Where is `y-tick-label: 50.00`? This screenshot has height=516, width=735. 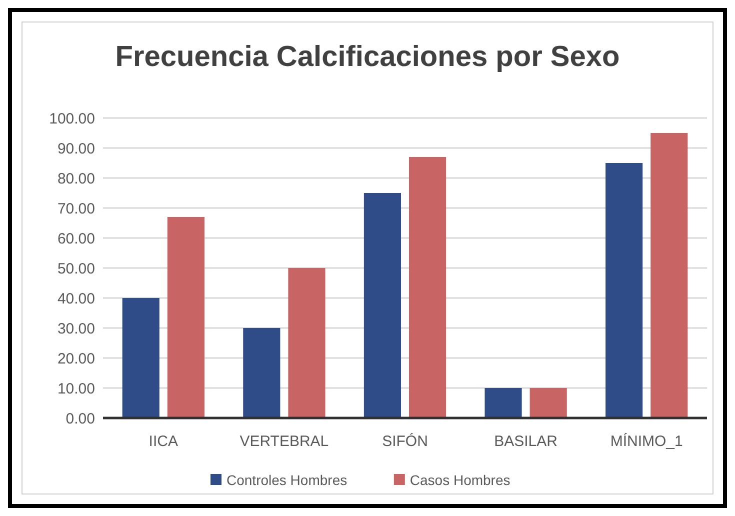
y-tick-label: 50.00 is located at coordinates (76, 269).